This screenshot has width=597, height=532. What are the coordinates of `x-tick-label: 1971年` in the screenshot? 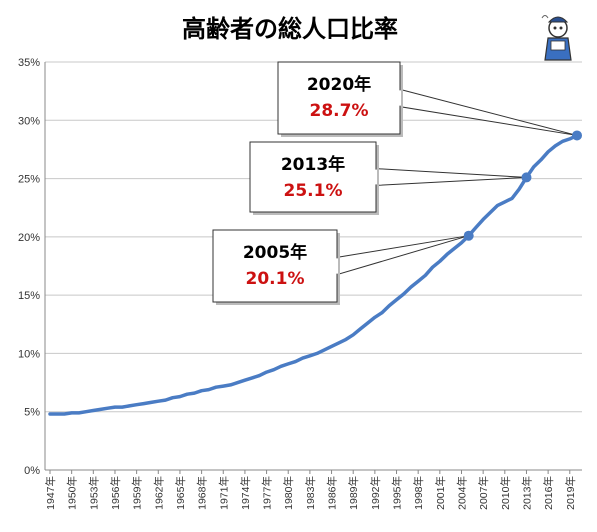 It's located at (223, 493).